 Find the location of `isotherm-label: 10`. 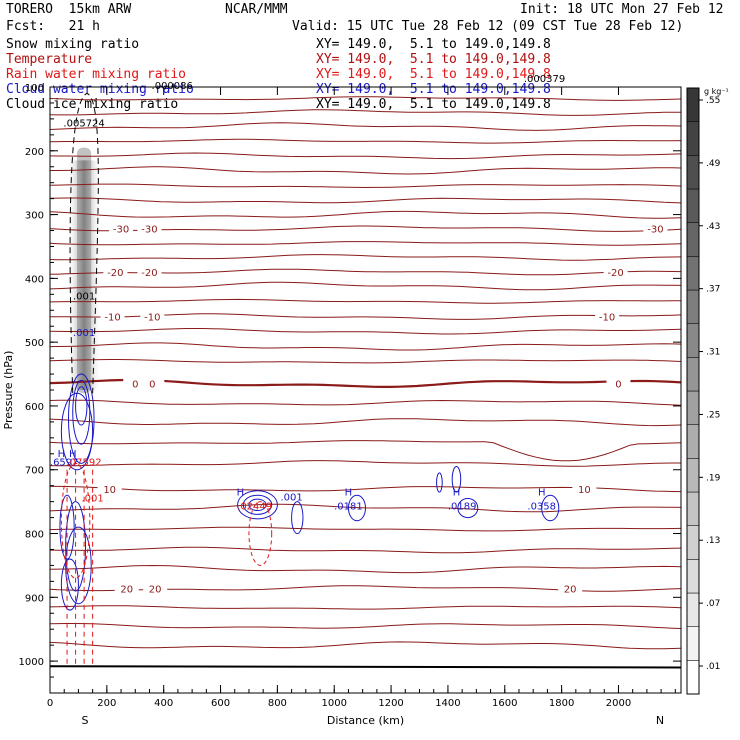

isotherm-label: 10 is located at coordinates (584, 490).